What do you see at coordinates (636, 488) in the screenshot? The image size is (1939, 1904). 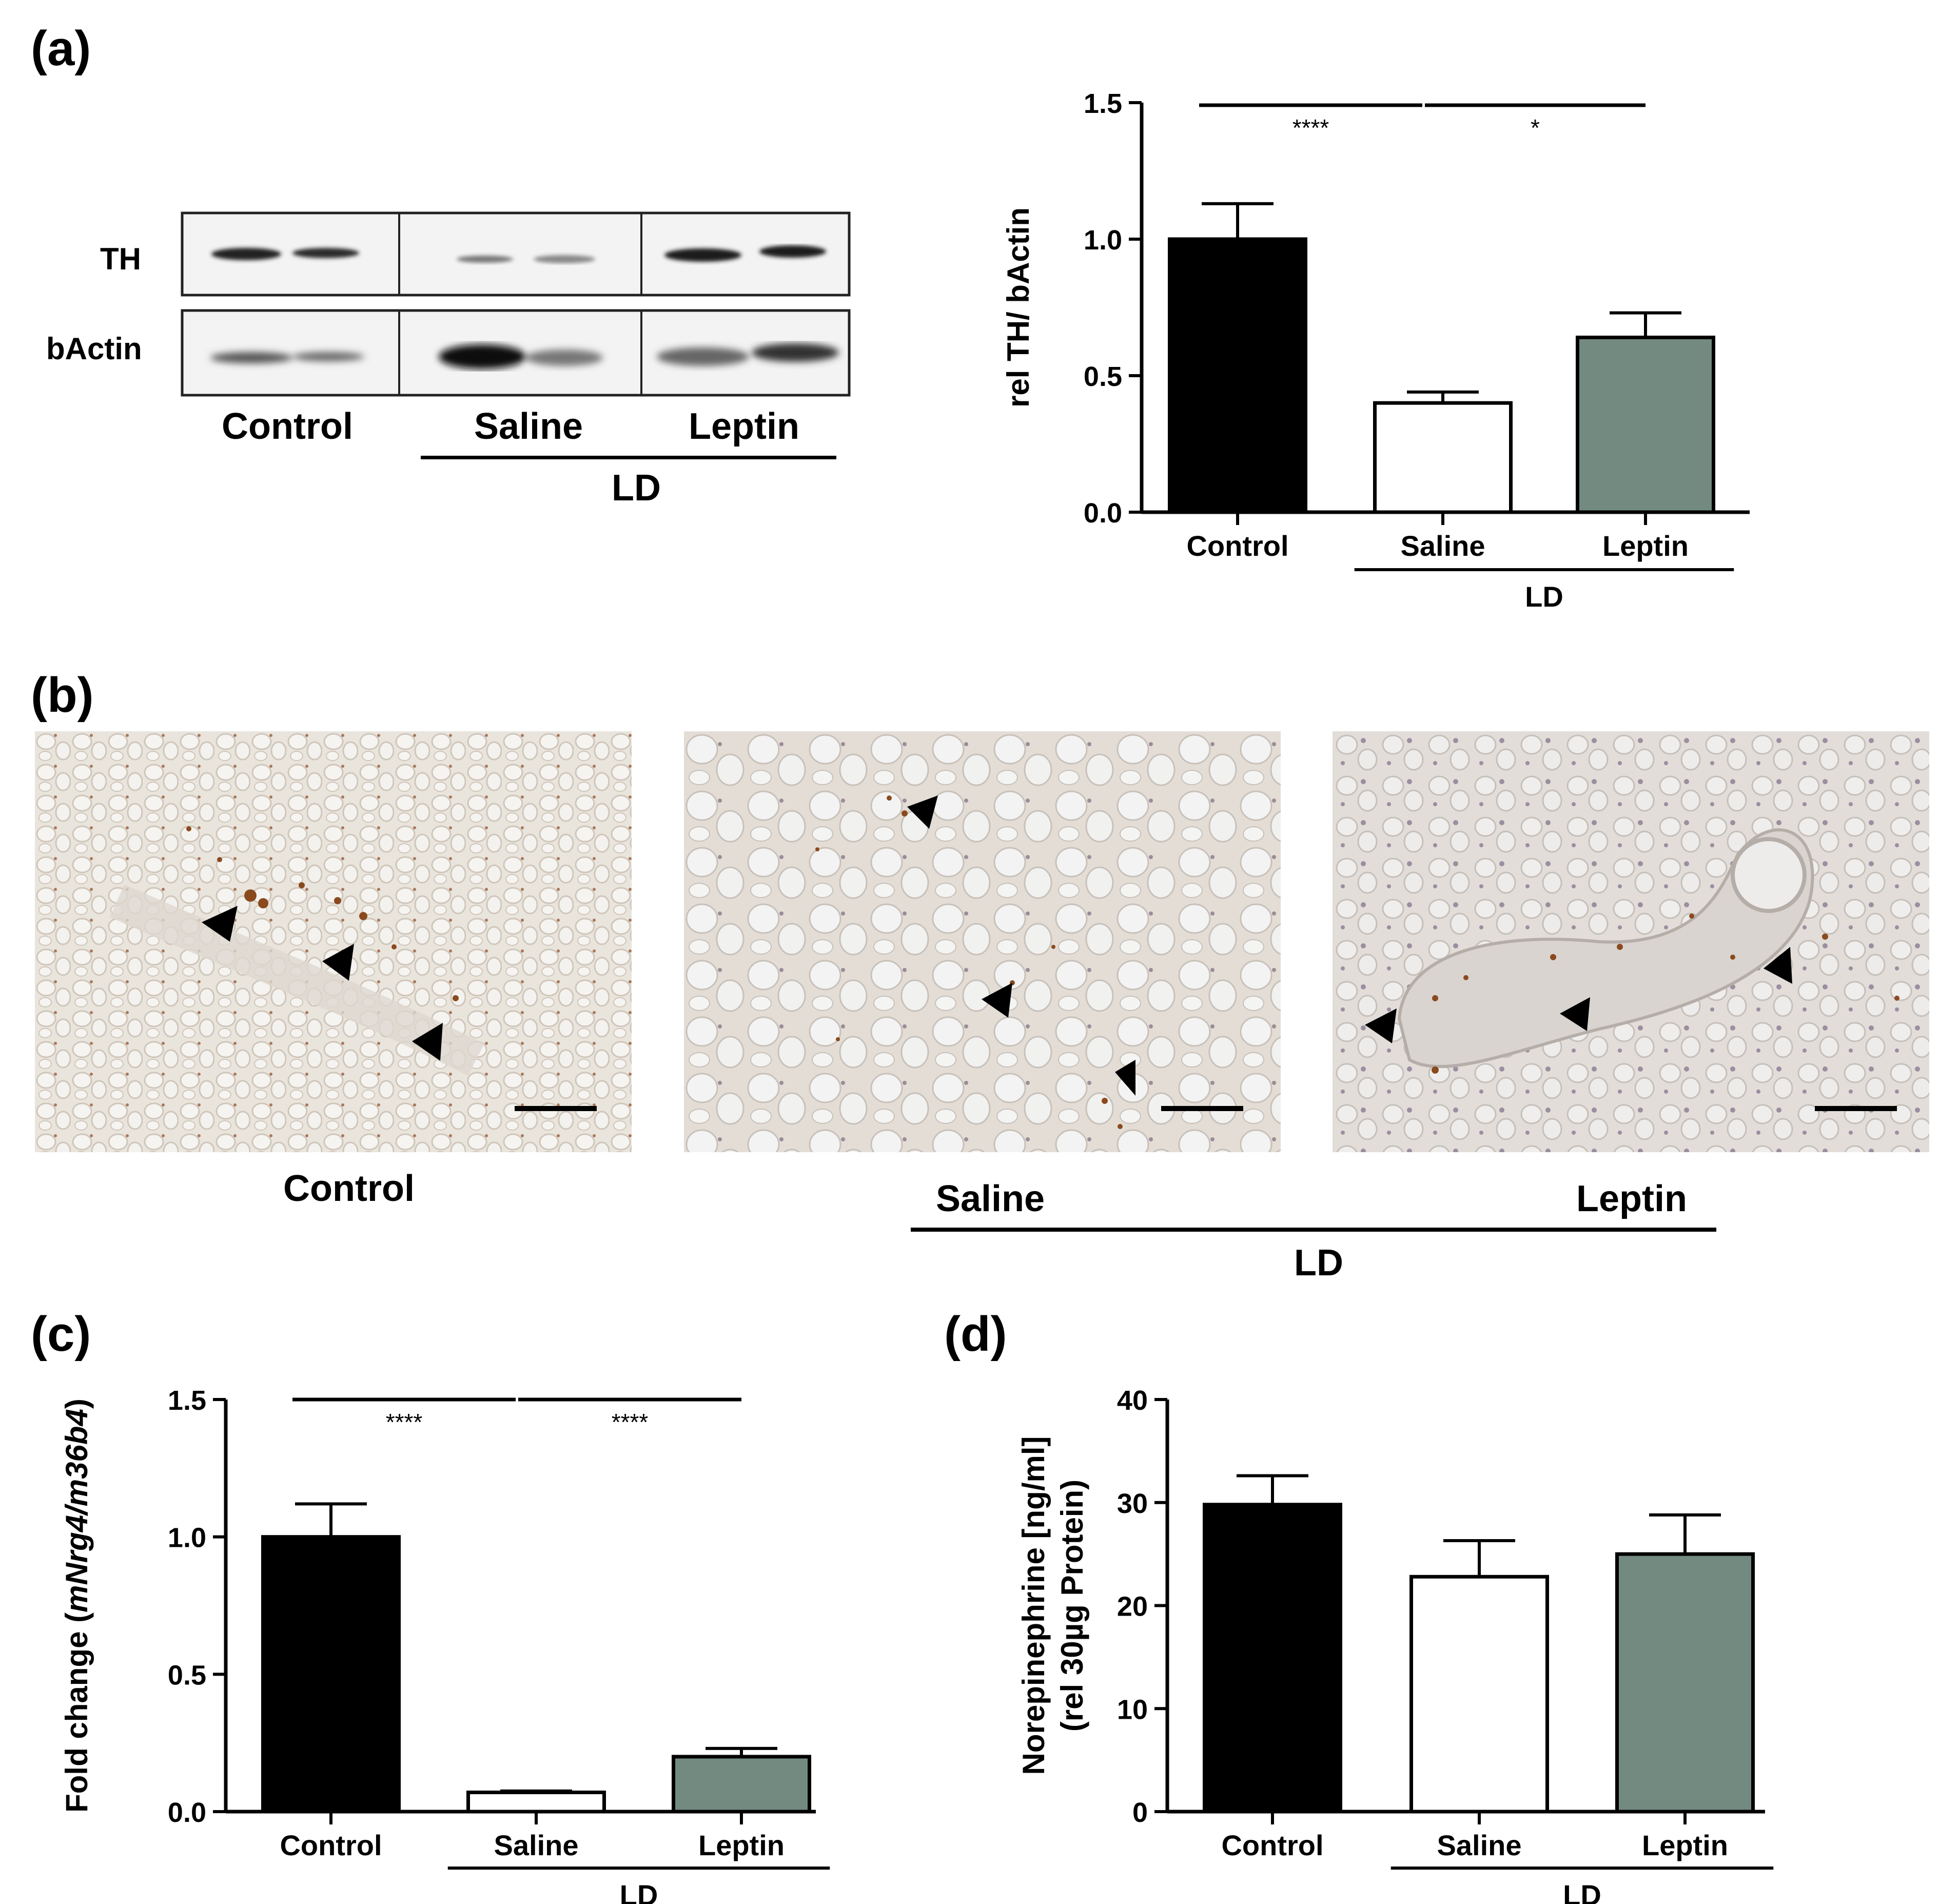 I see `blot-ld-label: LD` at bounding box center [636, 488].